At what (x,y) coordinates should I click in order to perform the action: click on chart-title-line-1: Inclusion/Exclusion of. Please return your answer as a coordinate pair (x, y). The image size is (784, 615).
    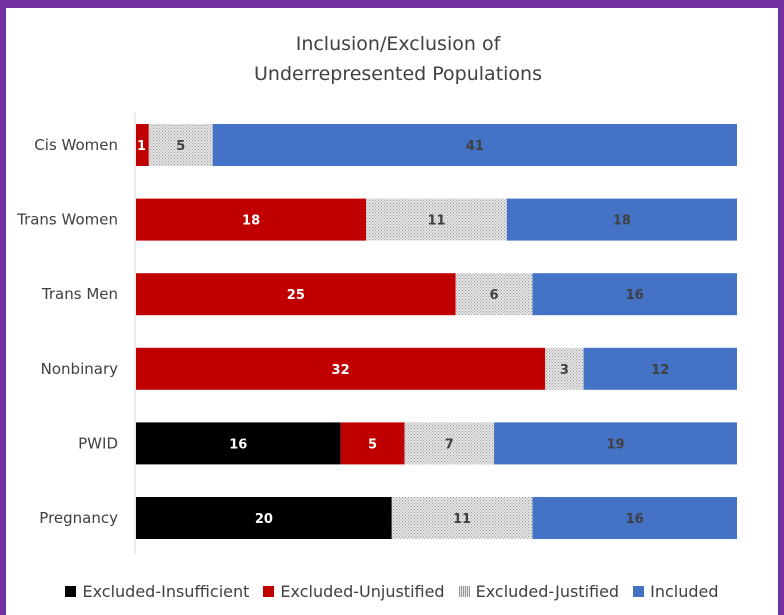
    Looking at the image, I should click on (399, 44).